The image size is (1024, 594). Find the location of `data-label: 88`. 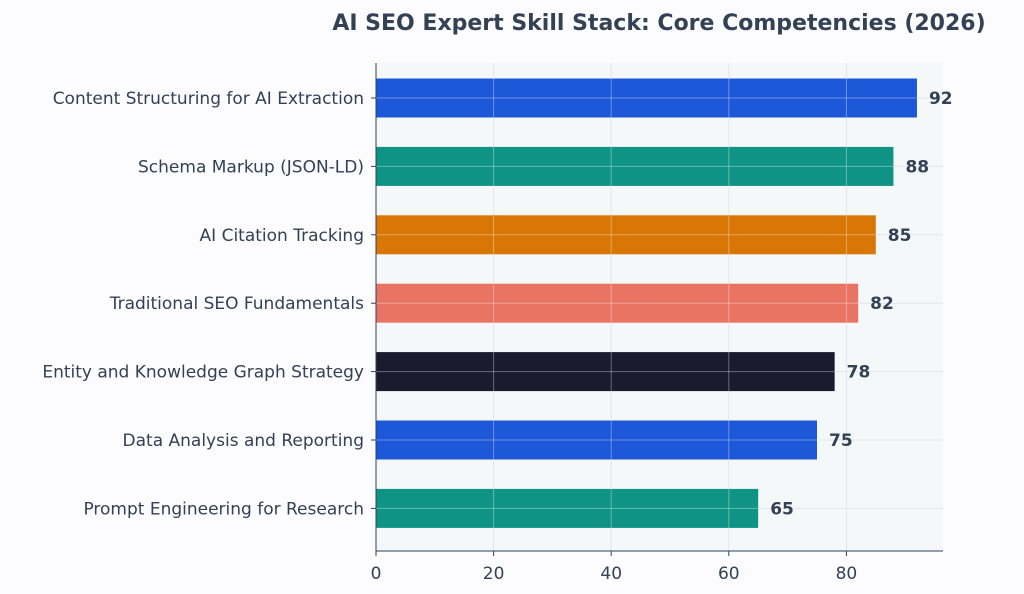

data-label: 88 is located at coordinates (917, 167).